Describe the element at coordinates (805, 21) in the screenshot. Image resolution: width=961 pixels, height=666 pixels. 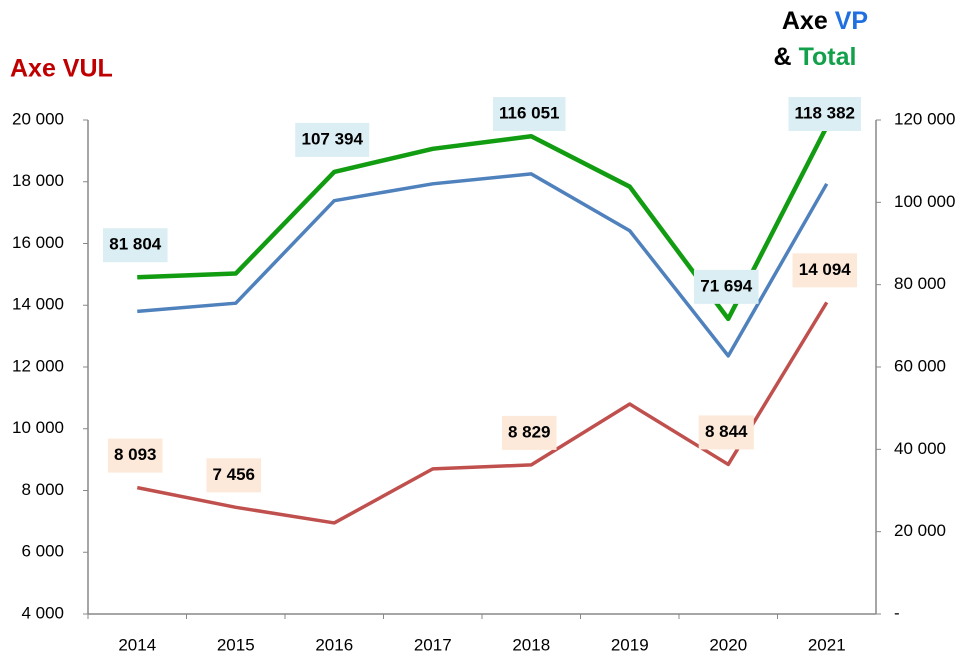
I see `y2-axis-title-part: Axe` at that location.